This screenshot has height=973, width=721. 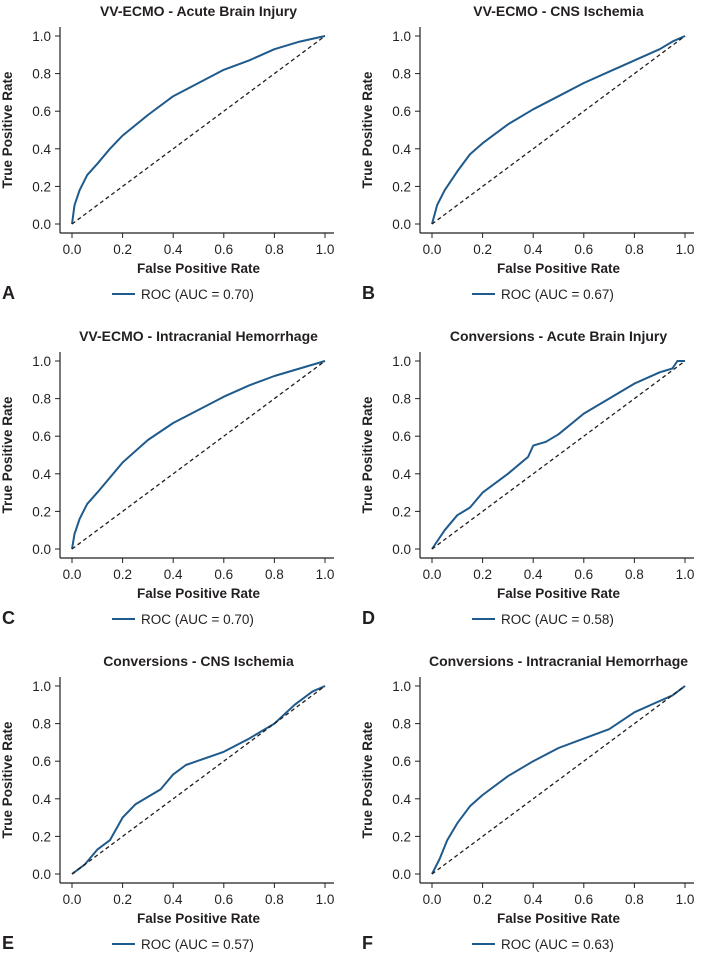 I want to click on legend-label: ROC (AUC = 0.67), so click(x=557, y=294).